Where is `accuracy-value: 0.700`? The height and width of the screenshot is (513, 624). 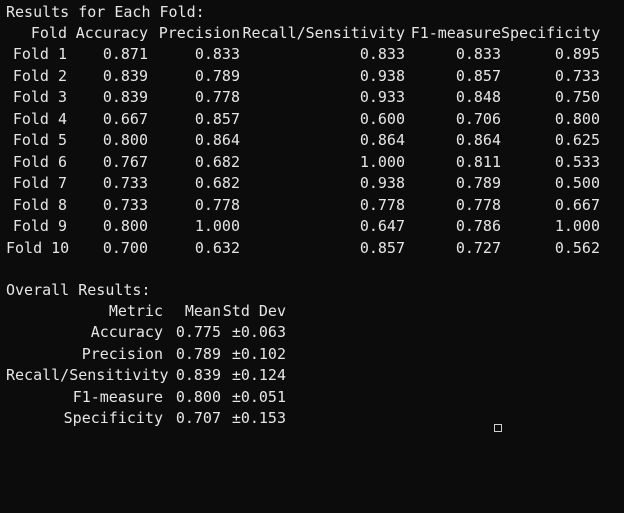
accuracy-value: 0.700 is located at coordinates (125, 247).